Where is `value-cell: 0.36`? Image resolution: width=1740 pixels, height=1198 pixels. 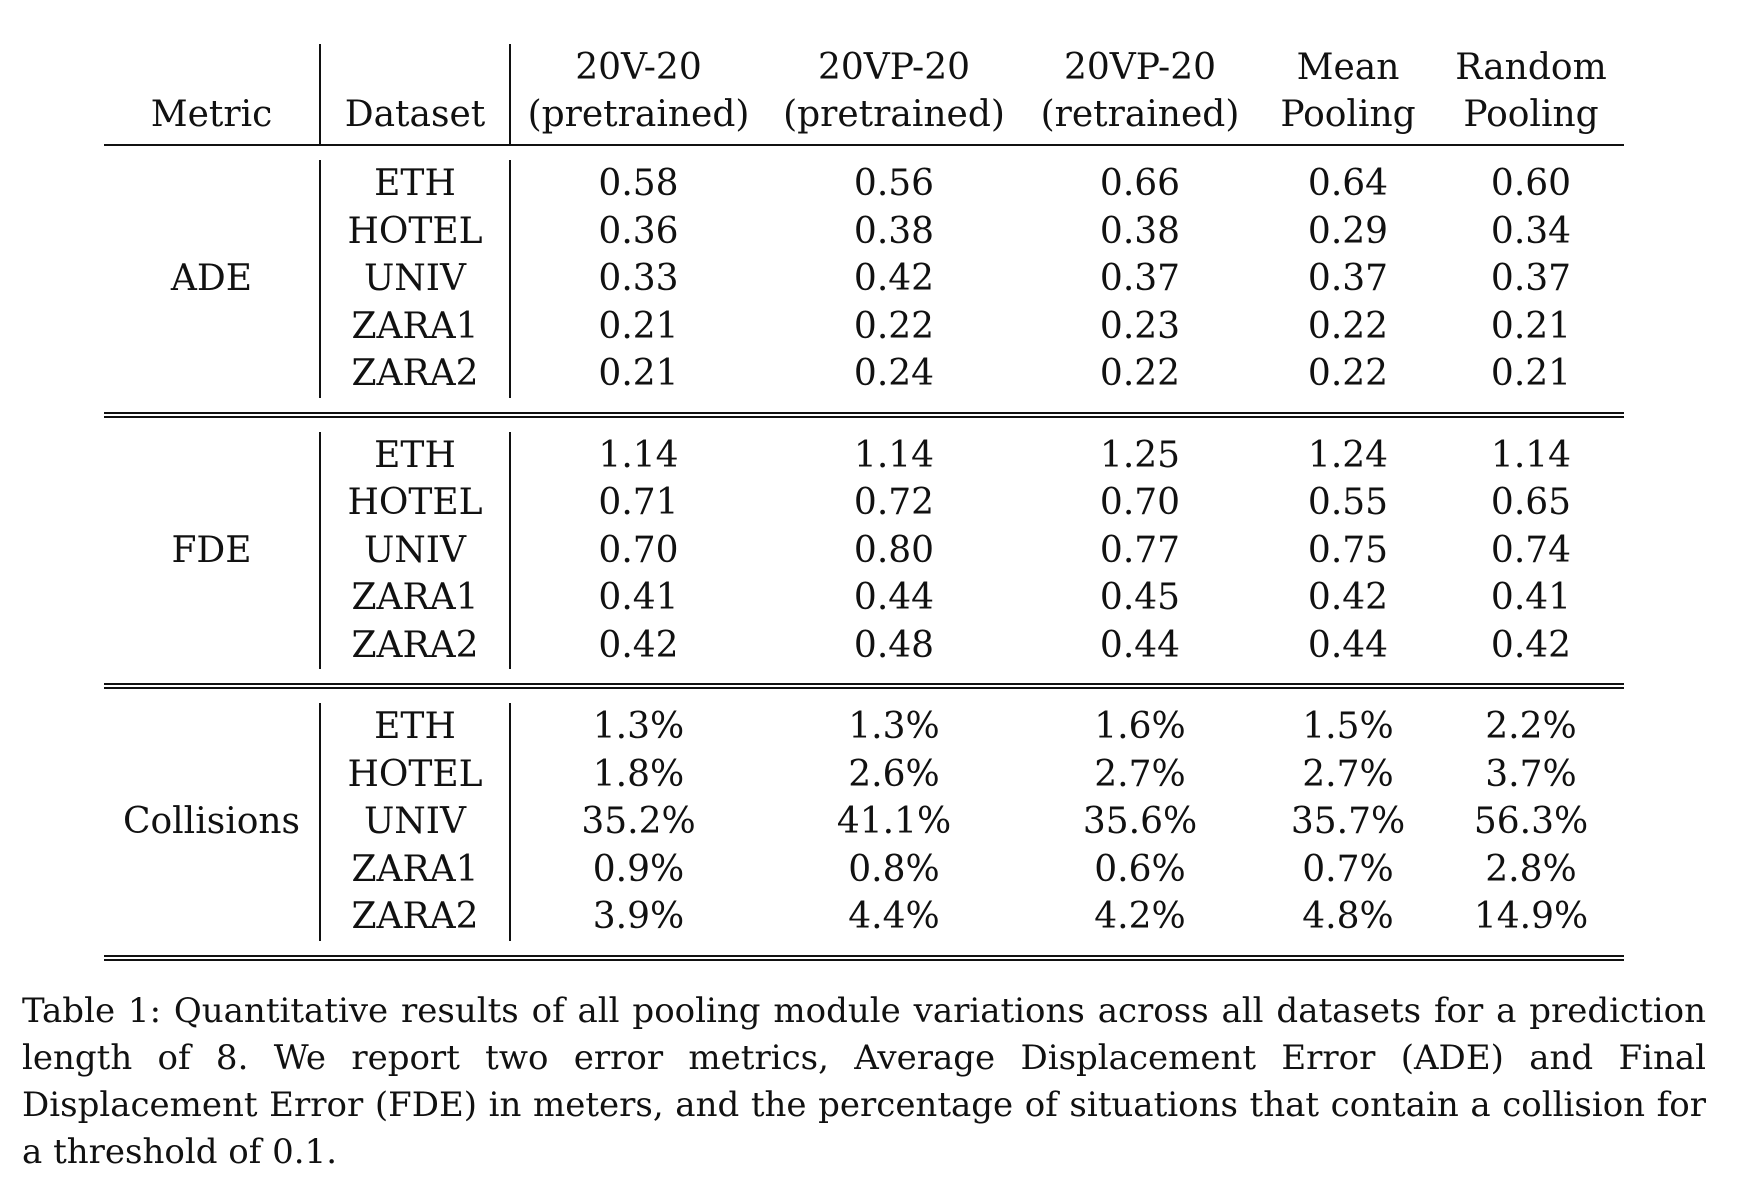 value-cell: 0.36 is located at coordinates (638, 231).